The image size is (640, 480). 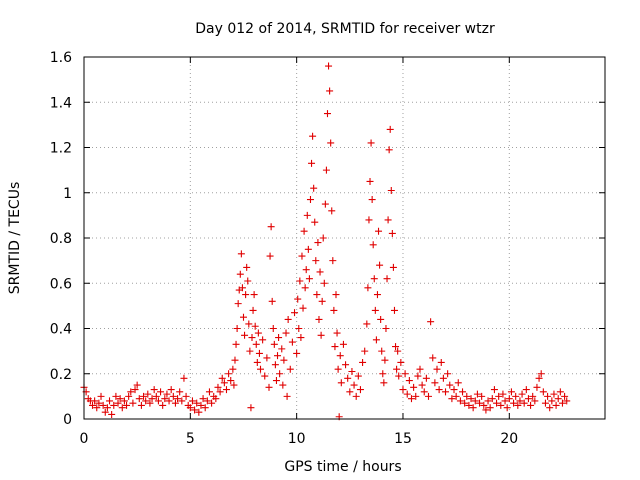 I want to click on y-tick-label: 0.4, so click(x=61, y=330).